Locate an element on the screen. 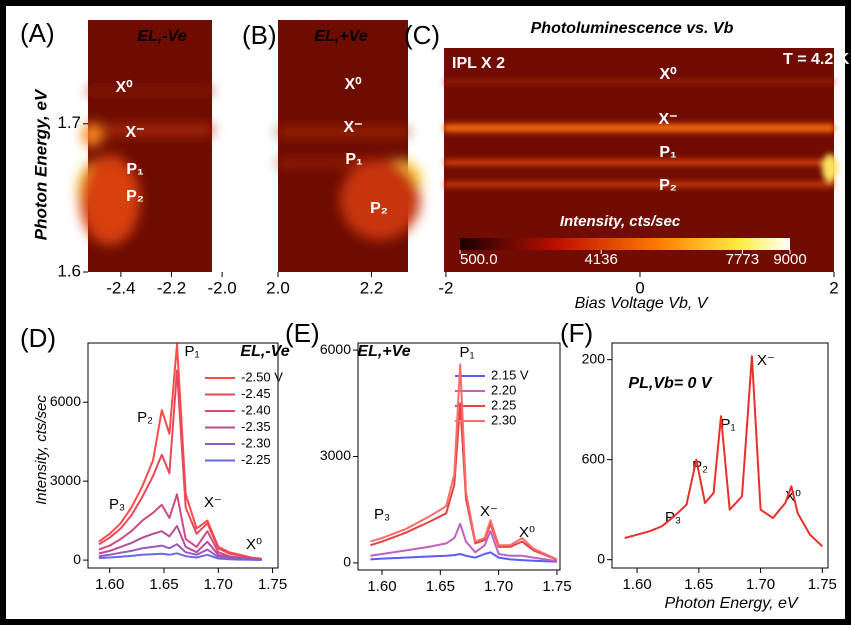  x-tick-label: 2.2 is located at coordinates (372, 287).